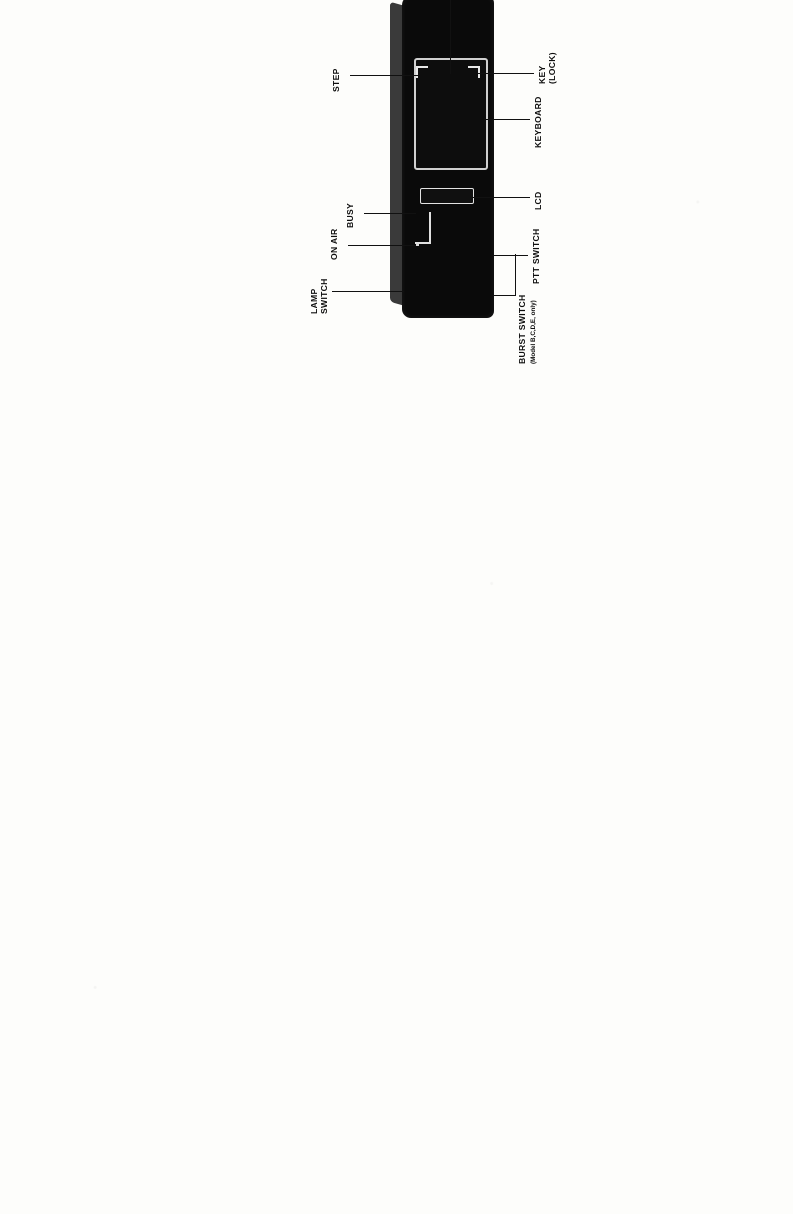 The height and width of the screenshot is (1214, 793). I want to click on callout-lcd: LCD, so click(537, 200).